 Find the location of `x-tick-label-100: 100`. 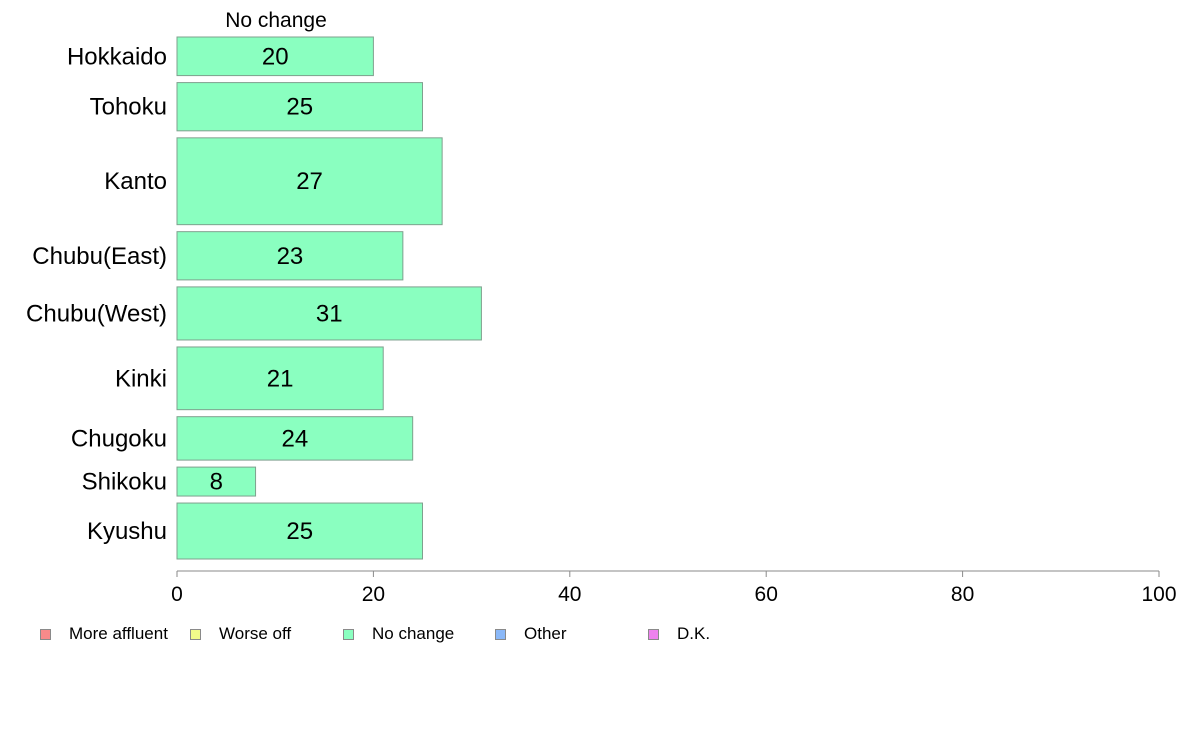

x-tick-label-100: 100 is located at coordinates (1158, 594).